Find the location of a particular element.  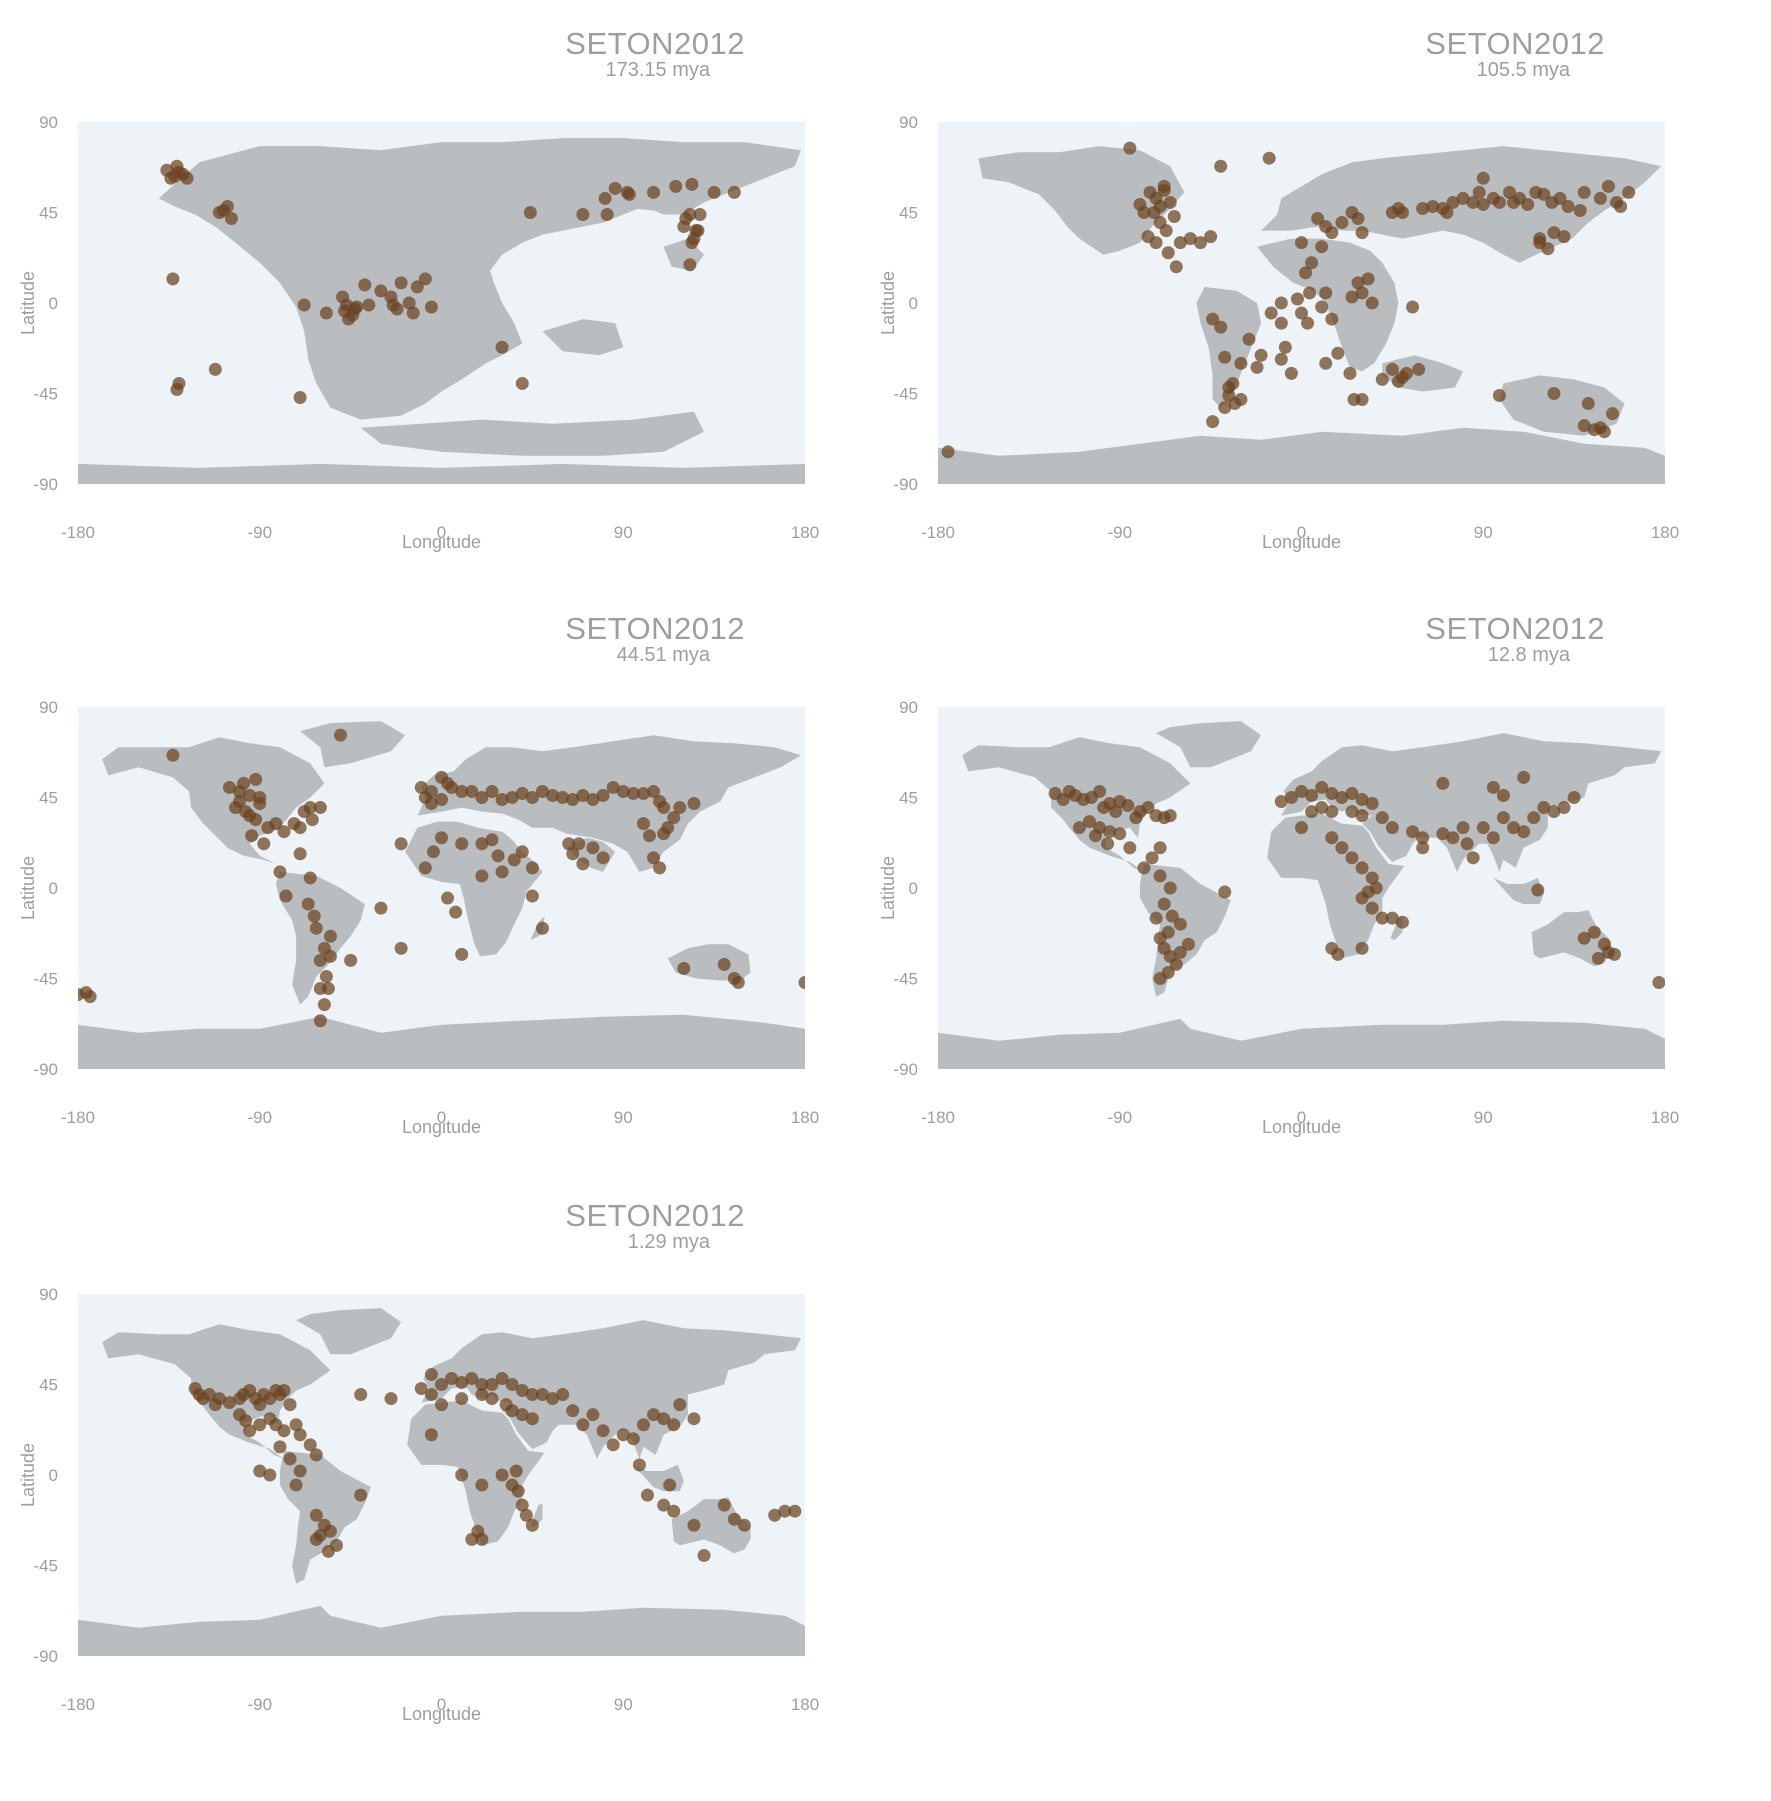

panel-subtitle: 12.8 mya is located at coordinates (1528, 655).